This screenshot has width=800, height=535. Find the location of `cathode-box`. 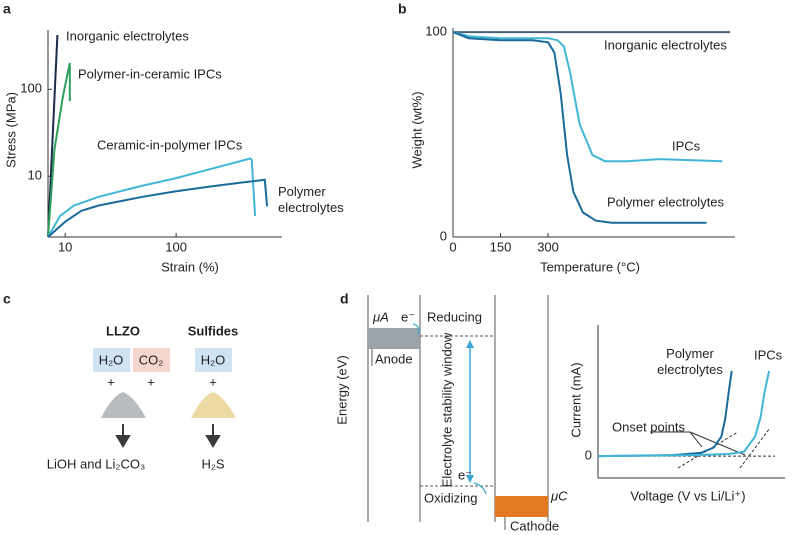

cathode-box is located at coordinates (521, 506).